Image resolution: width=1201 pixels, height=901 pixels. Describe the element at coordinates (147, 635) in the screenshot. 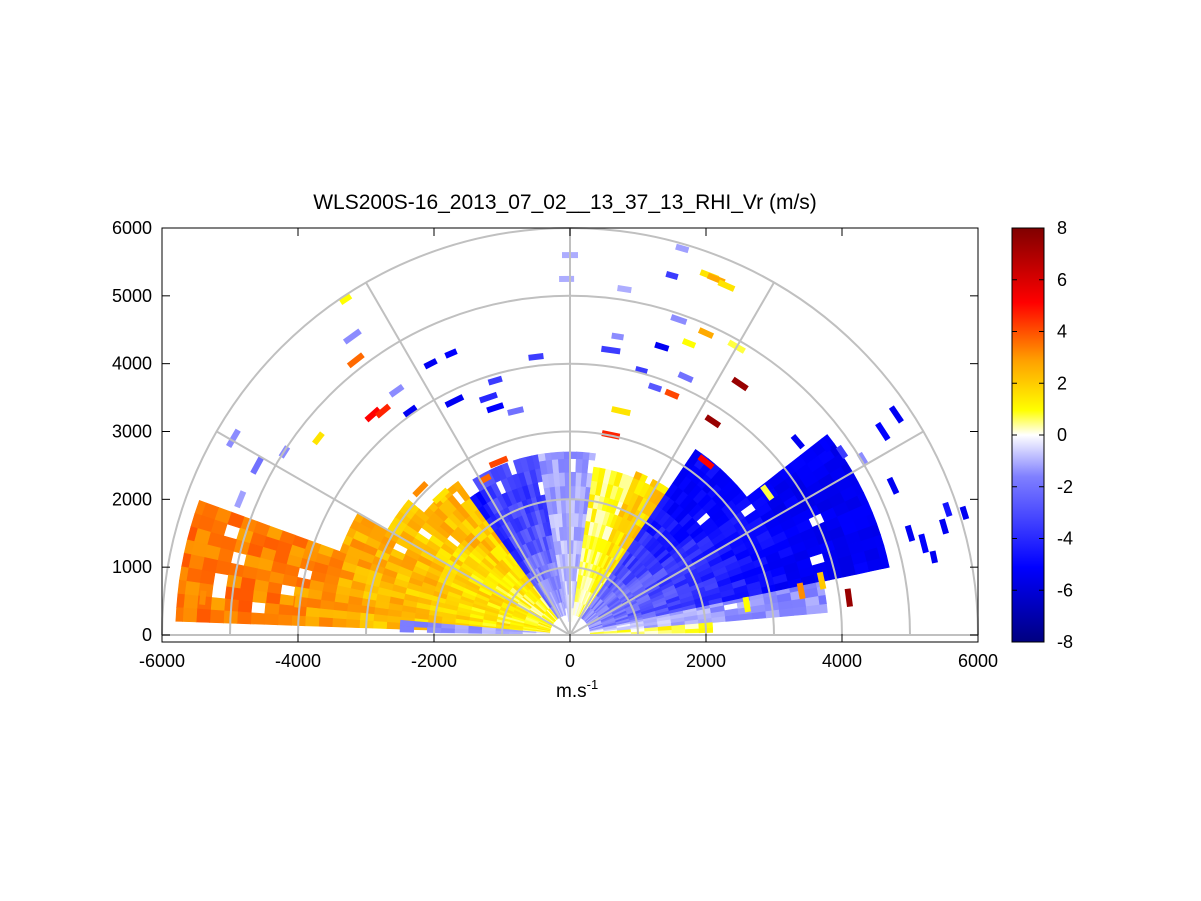

I see `y-tick-label: 0` at that location.